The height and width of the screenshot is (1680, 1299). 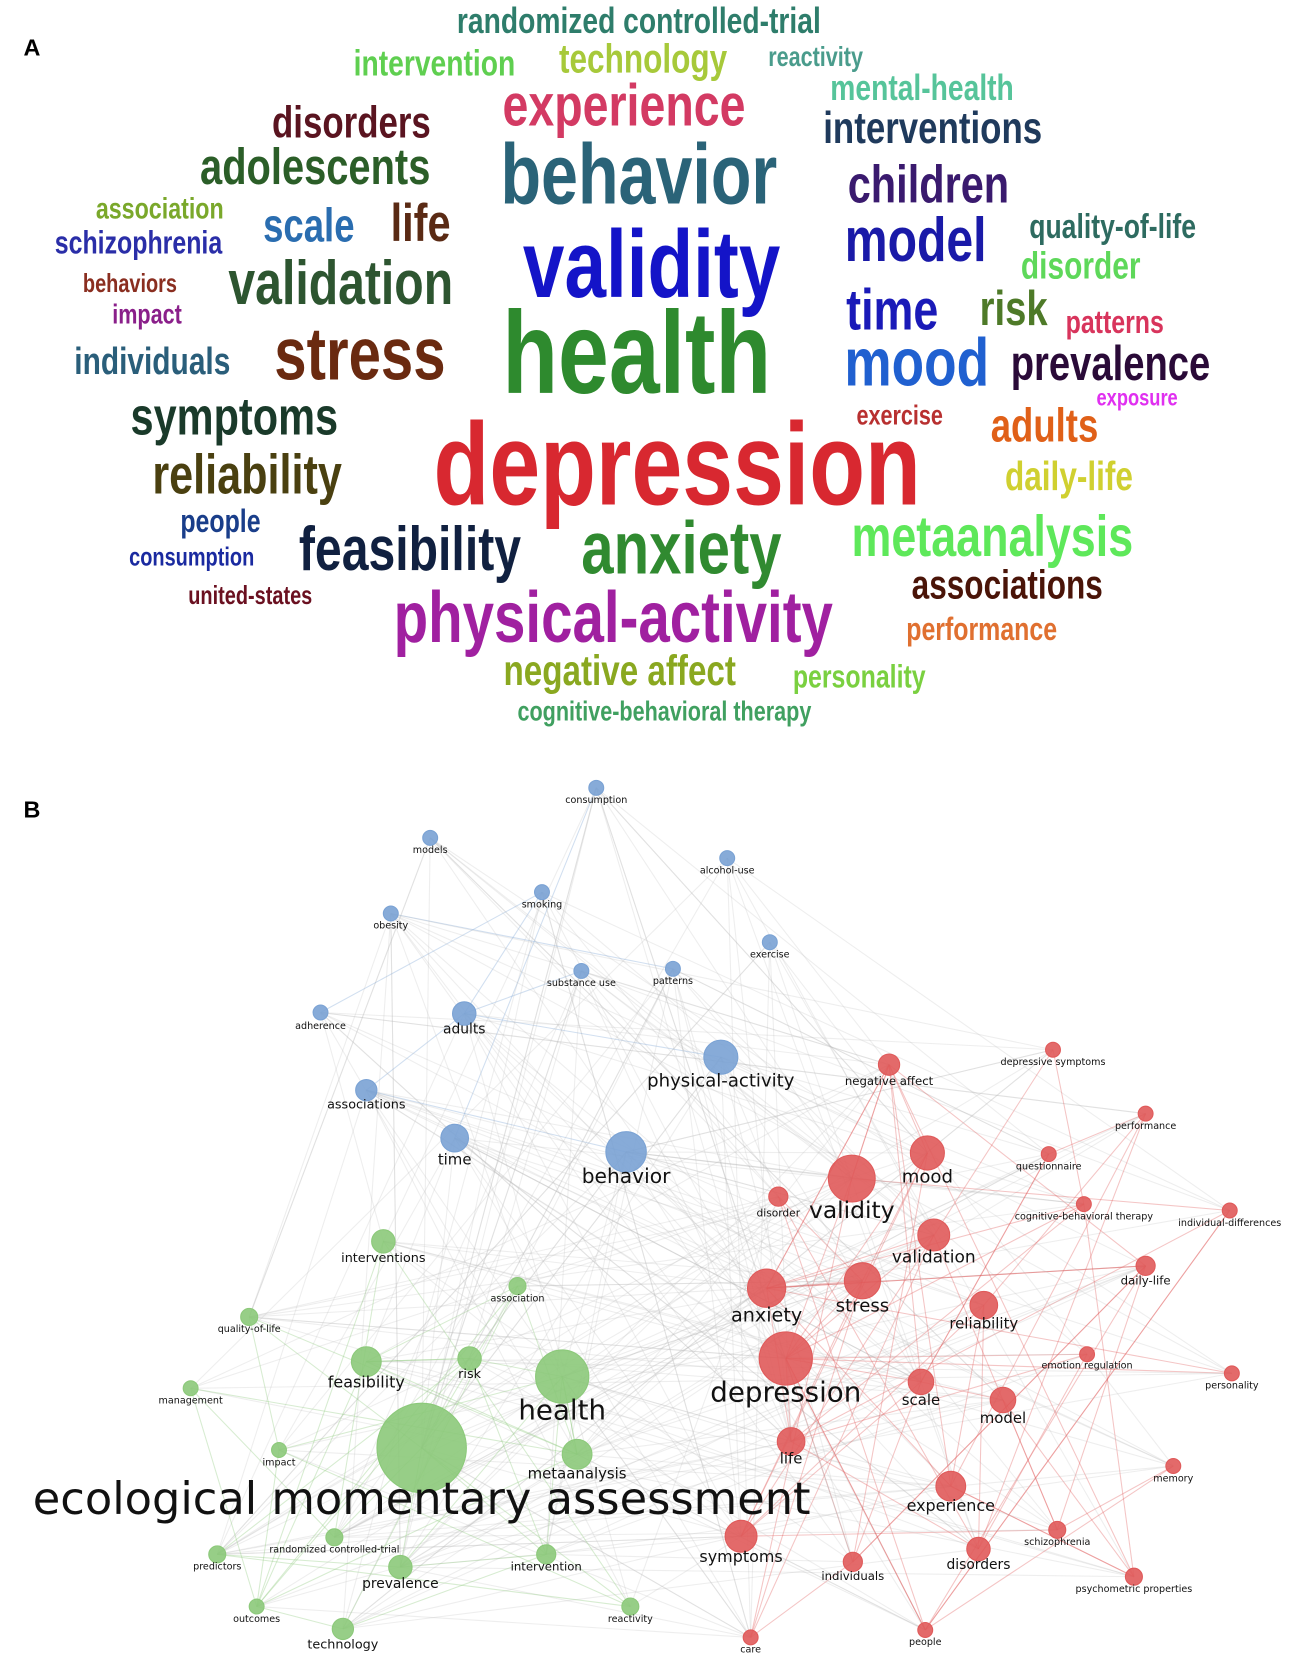 I want to click on word: united-states, so click(x=250, y=595).